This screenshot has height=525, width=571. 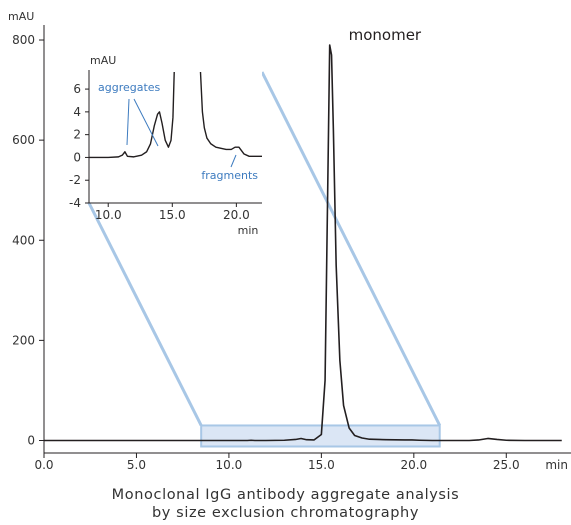 I want to click on inset-y-unit-label: mAU, so click(x=103, y=60).